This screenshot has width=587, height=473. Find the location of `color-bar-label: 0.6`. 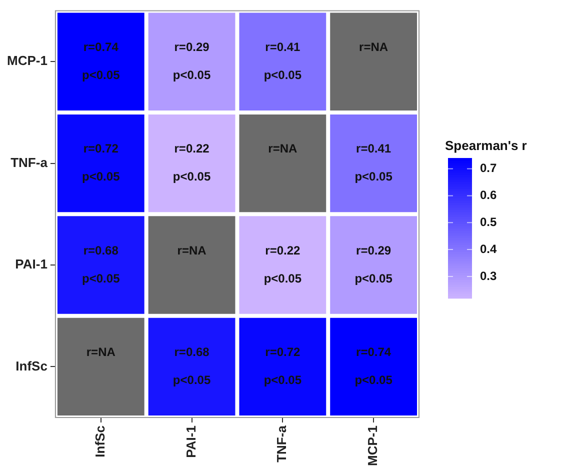

color-bar-label: 0.6 is located at coordinates (489, 195).